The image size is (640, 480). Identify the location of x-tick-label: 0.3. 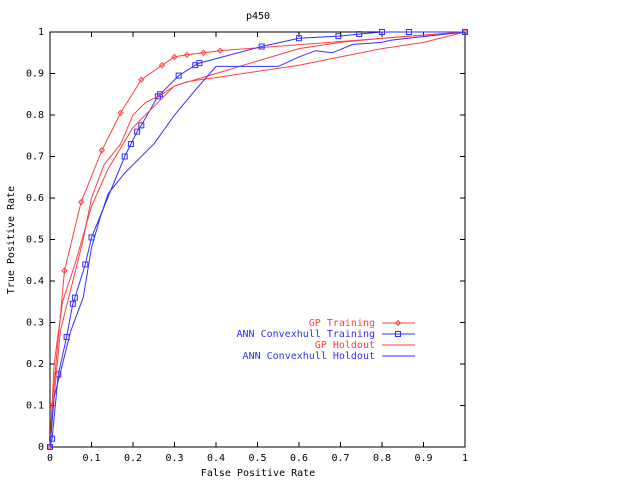
(174, 458).